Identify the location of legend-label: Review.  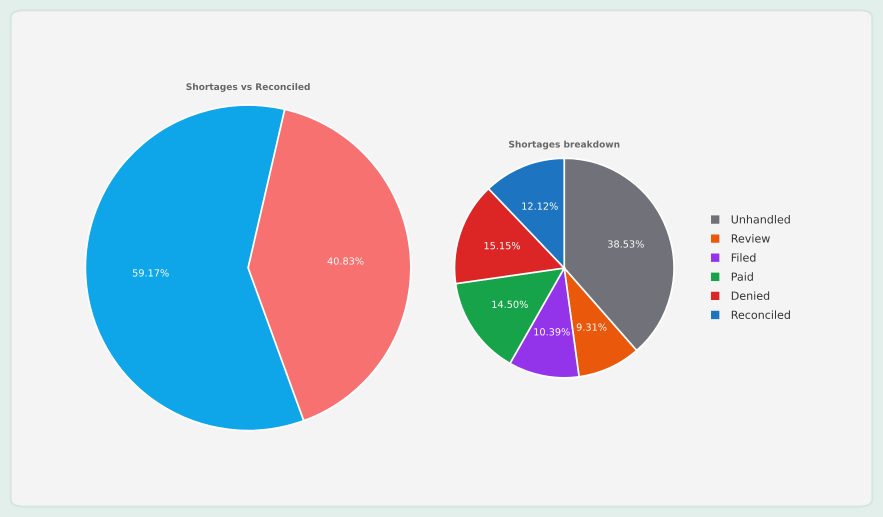
(751, 238).